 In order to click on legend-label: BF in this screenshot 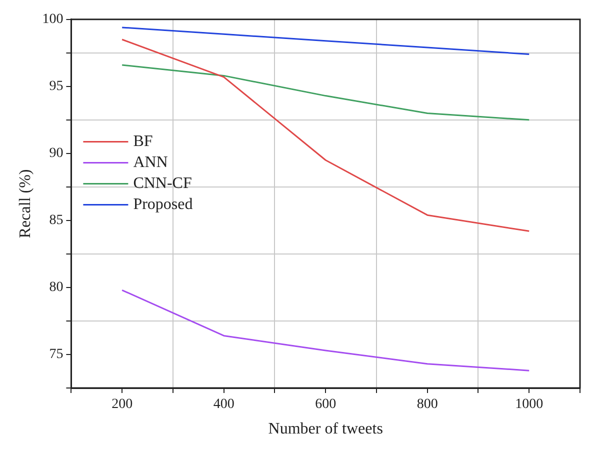, I will do `click(143, 141)`.